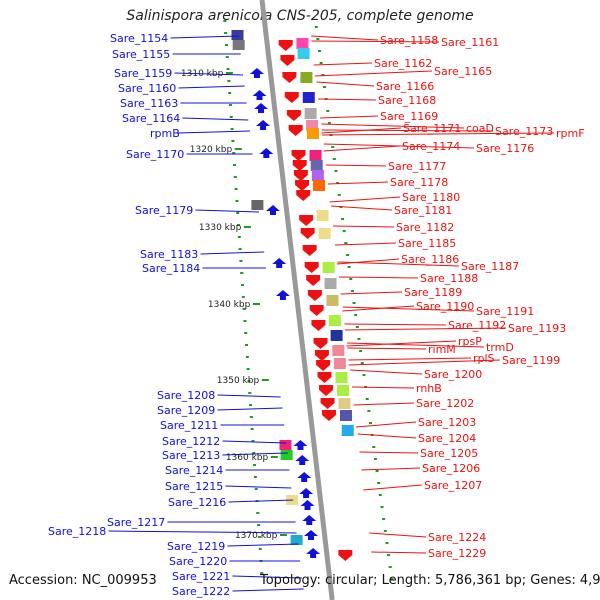  Describe the element at coordinates (77, 531) in the screenshot. I see `gene-label-left: Sare_1218` at that location.